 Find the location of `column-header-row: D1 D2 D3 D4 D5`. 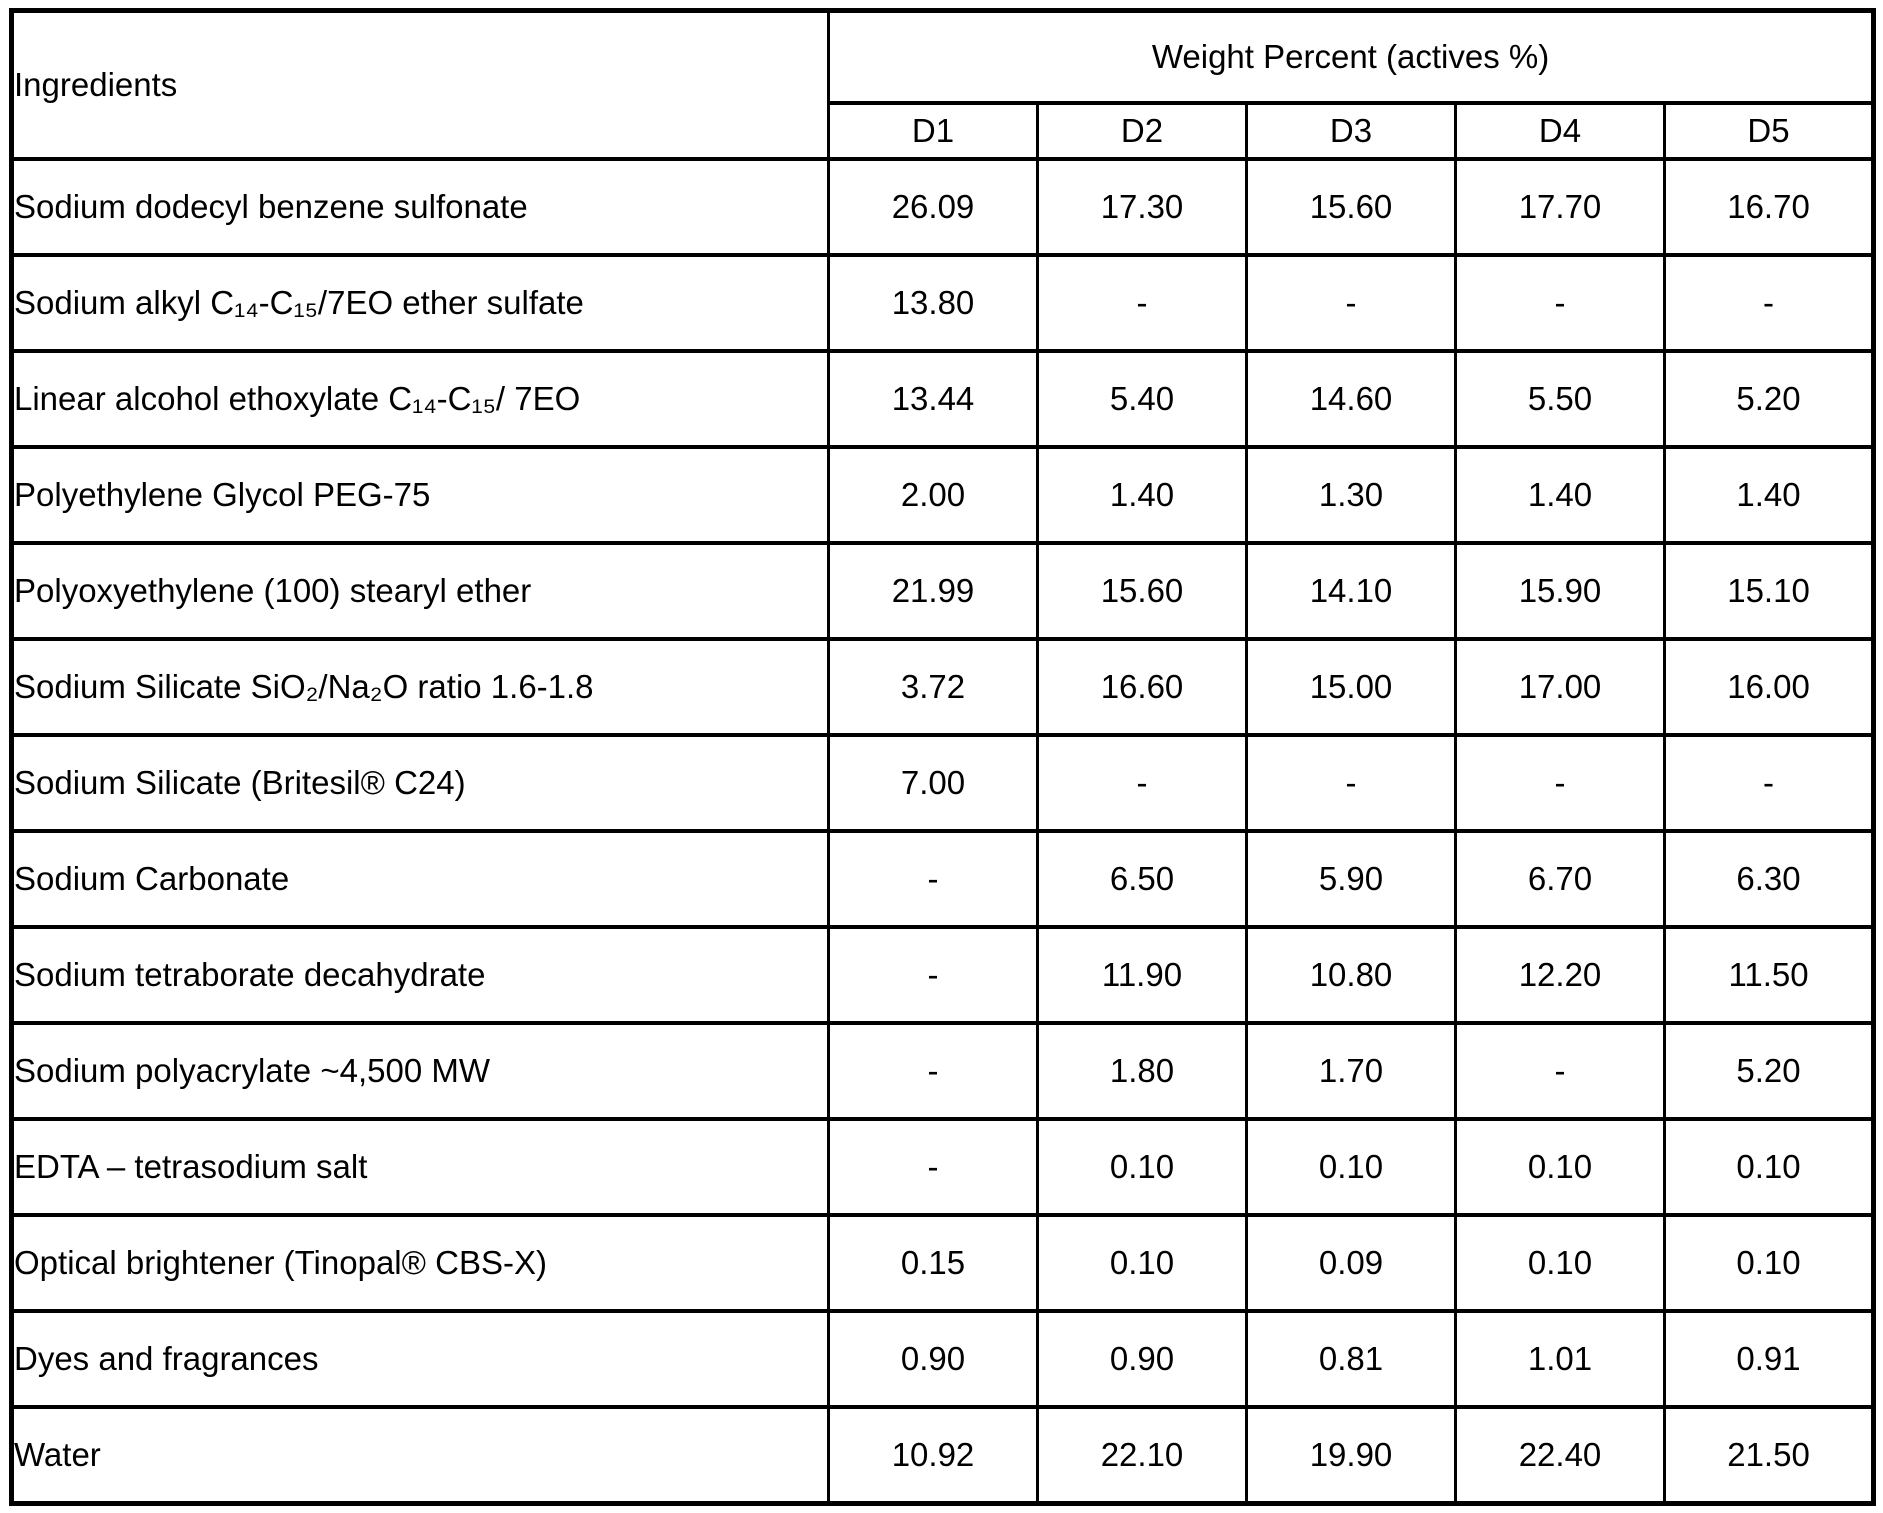

column-header-row: D1 D2 D3 D4 D5 is located at coordinates (944, 131).